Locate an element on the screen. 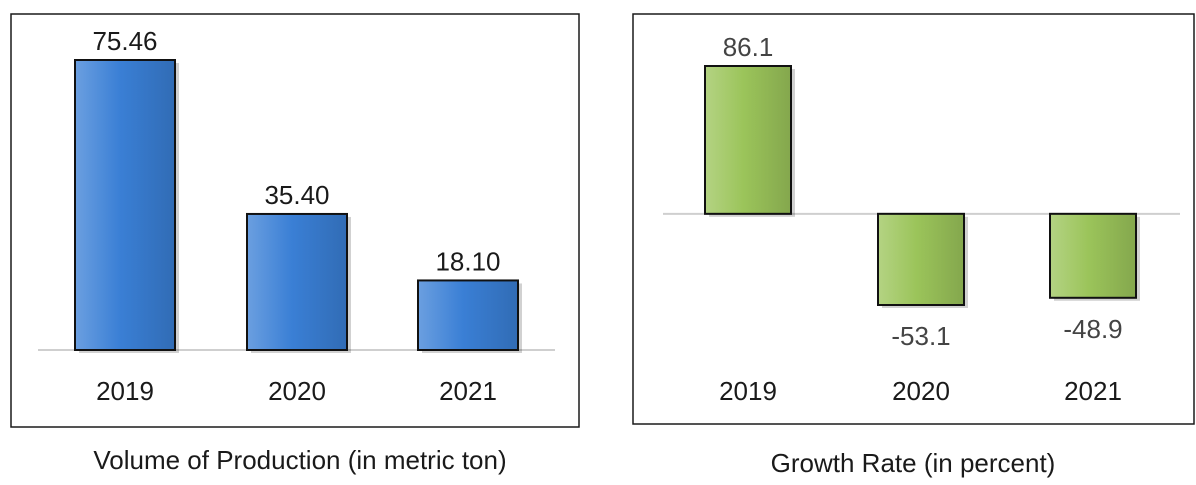 The width and height of the screenshot is (1196, 485). value-label-2020: 35.40 is located at coordinates (296, 195).